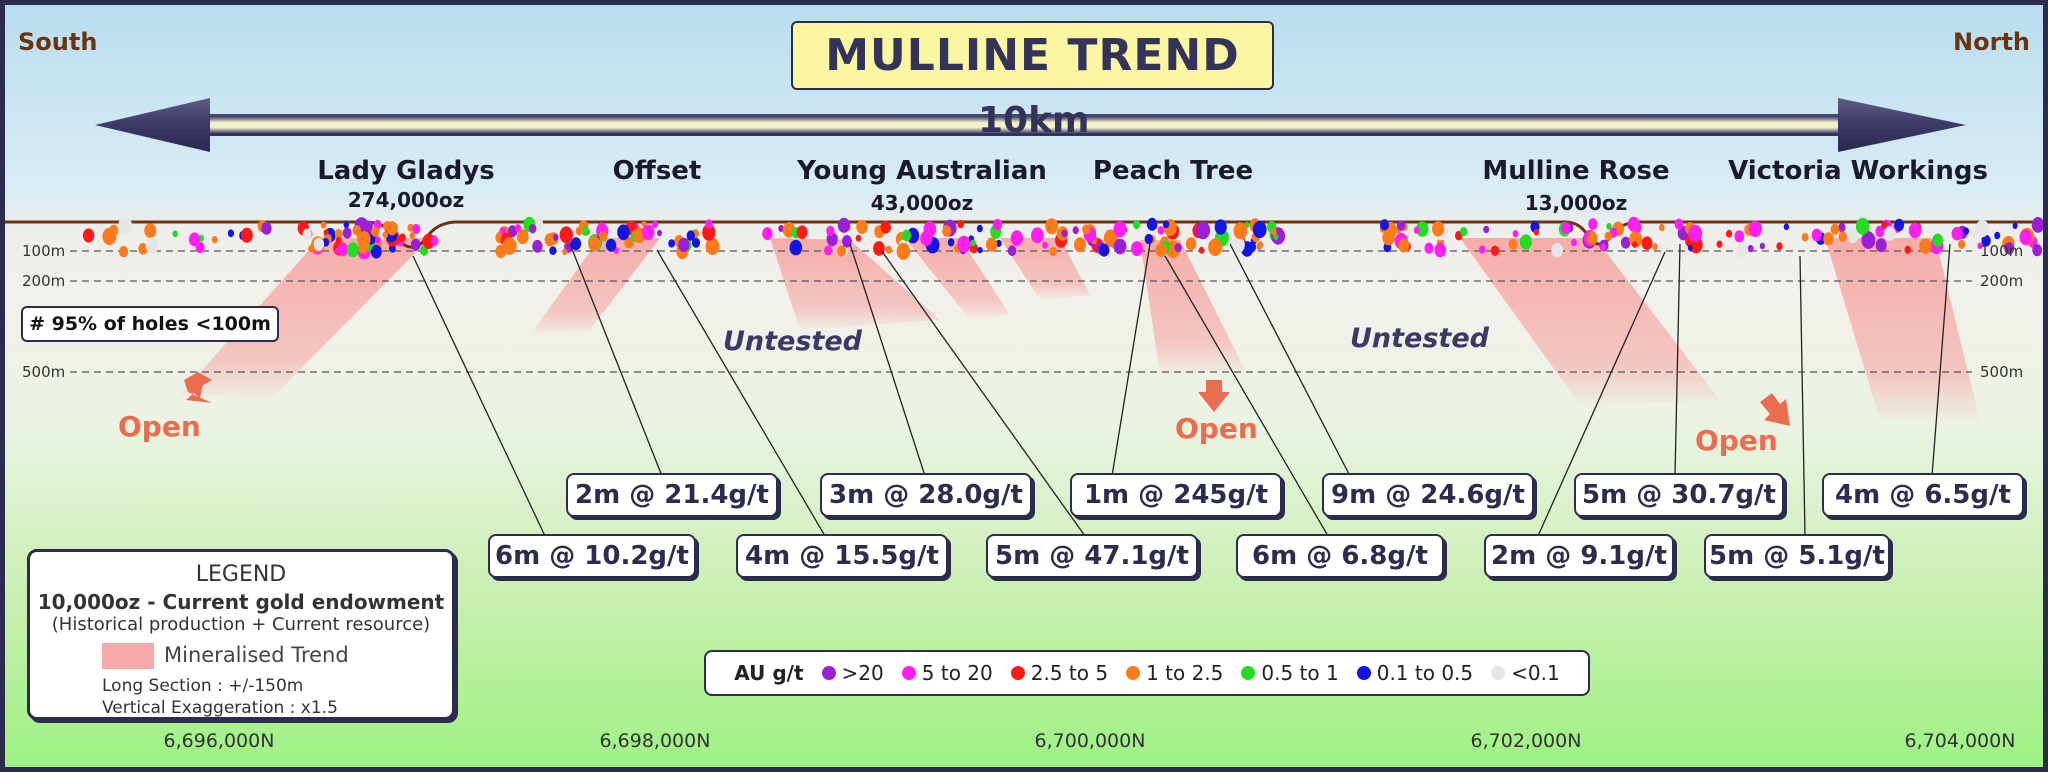  What do you see at coordinates (1960, 741) in the screenshot?
I see `northing-label: 6,704,000N` at bounding box center [1960, 741].